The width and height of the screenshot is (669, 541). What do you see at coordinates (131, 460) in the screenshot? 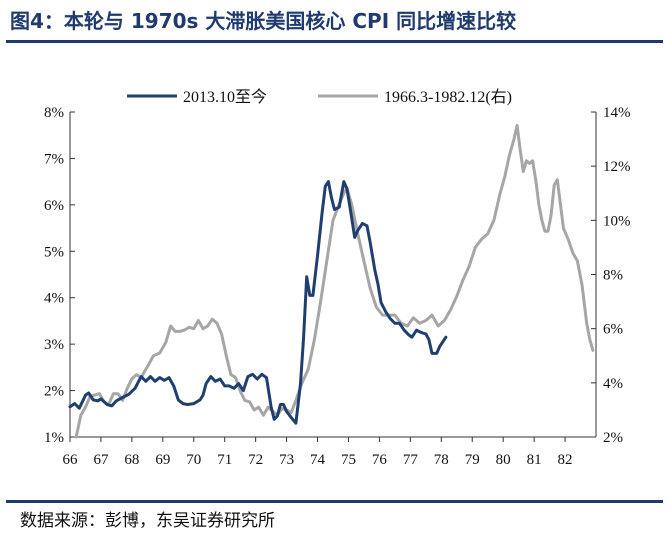
I see `x-tick-label: 68` at bounding box center [131, 460].